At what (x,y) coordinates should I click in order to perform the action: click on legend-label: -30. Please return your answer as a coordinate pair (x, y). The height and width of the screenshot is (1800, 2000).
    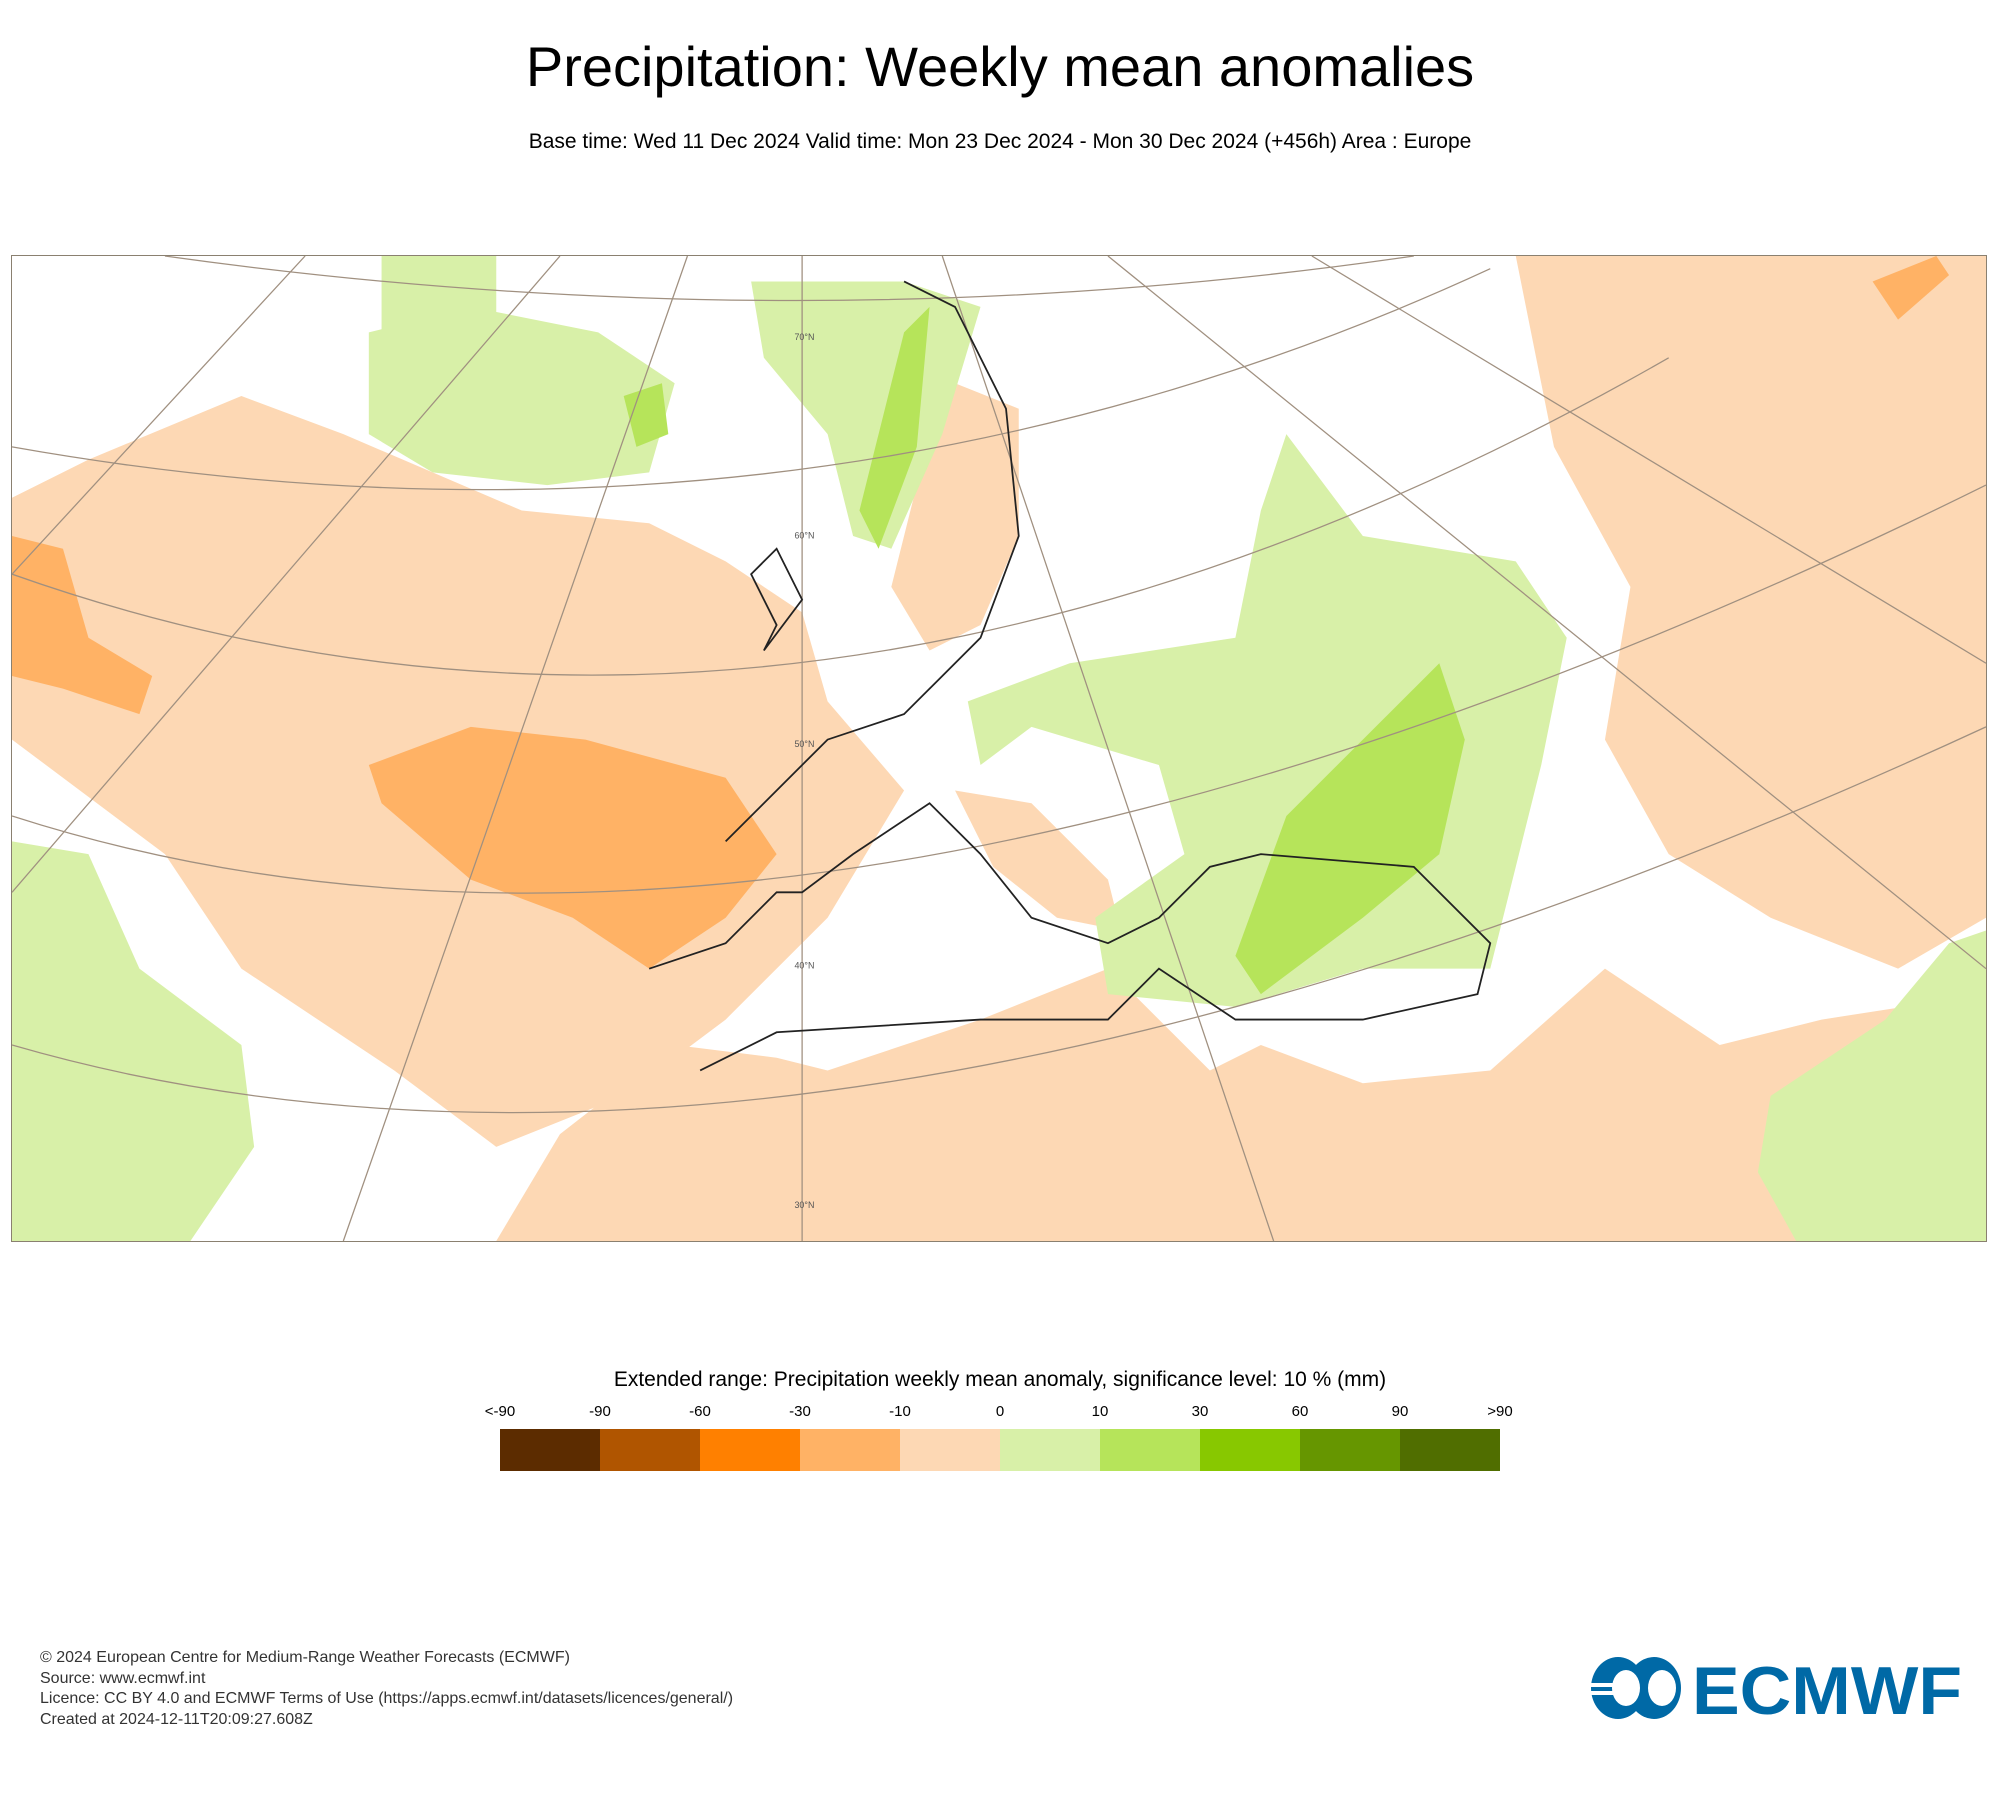
    Looking at the image, I should click on (800, 1411).